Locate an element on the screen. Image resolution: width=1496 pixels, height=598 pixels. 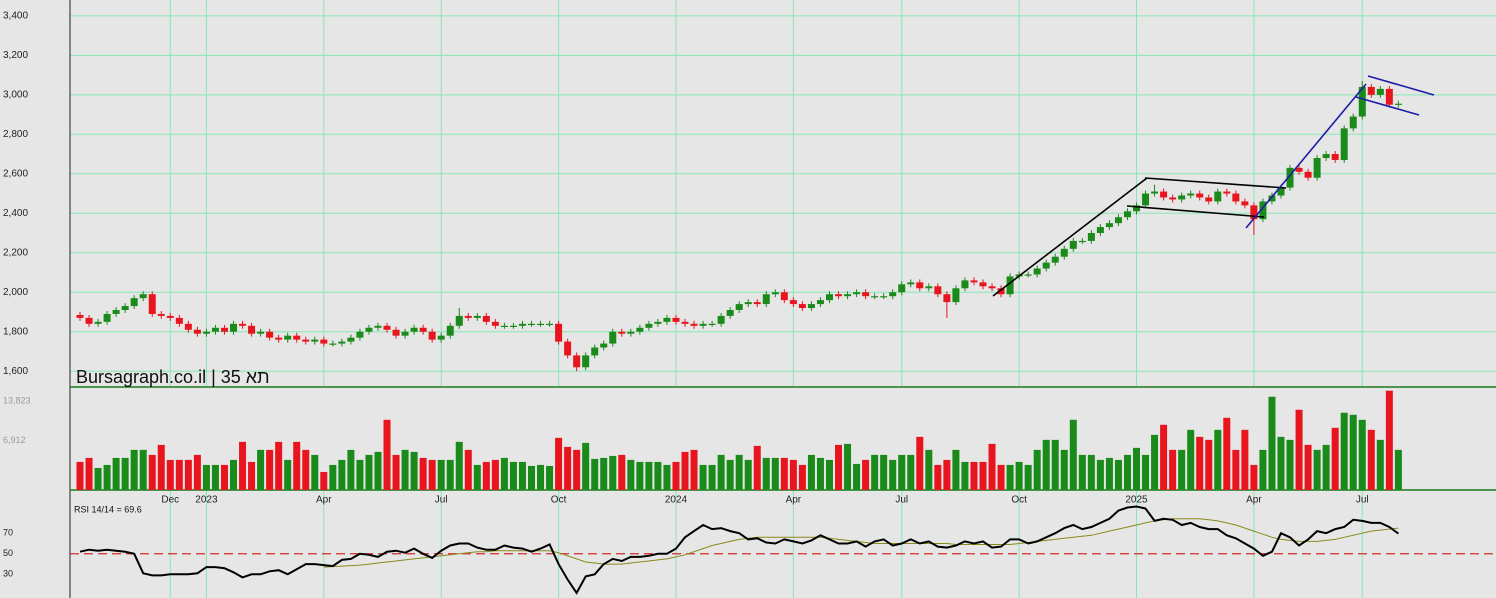
trendline is located at coordinates (1401, 85).